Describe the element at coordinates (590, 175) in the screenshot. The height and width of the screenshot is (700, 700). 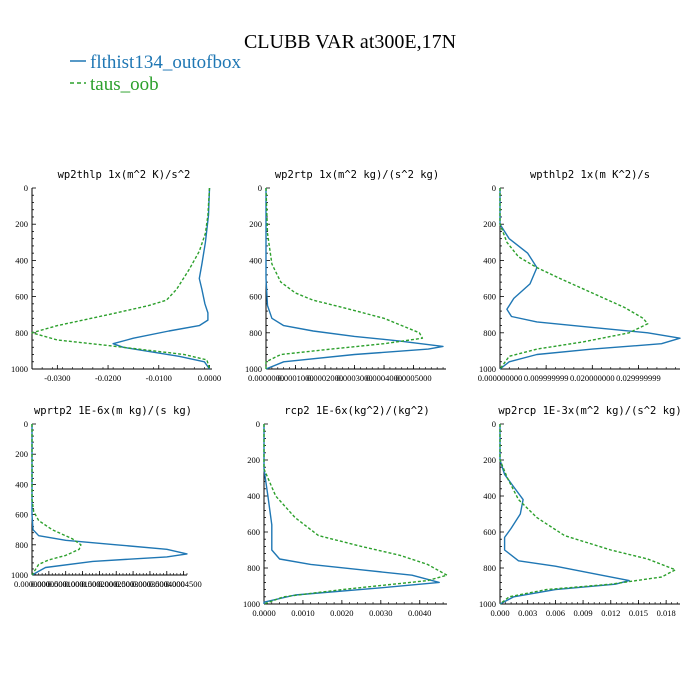
I see `panel-title: wpthlp2 1x(m K^2)/s` at that location.